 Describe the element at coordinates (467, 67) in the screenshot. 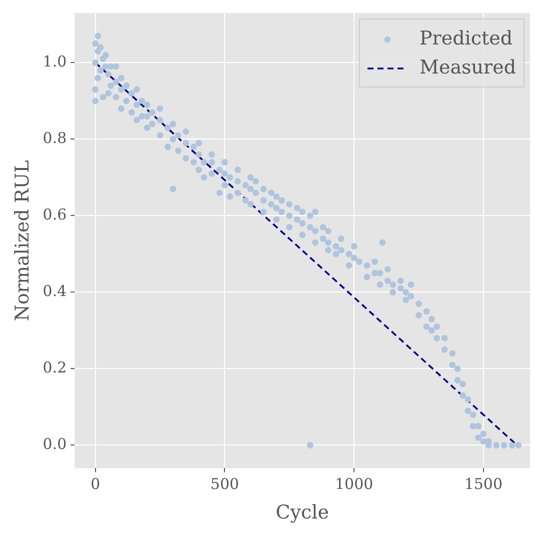

I see `legend-label: Measured` at that location.